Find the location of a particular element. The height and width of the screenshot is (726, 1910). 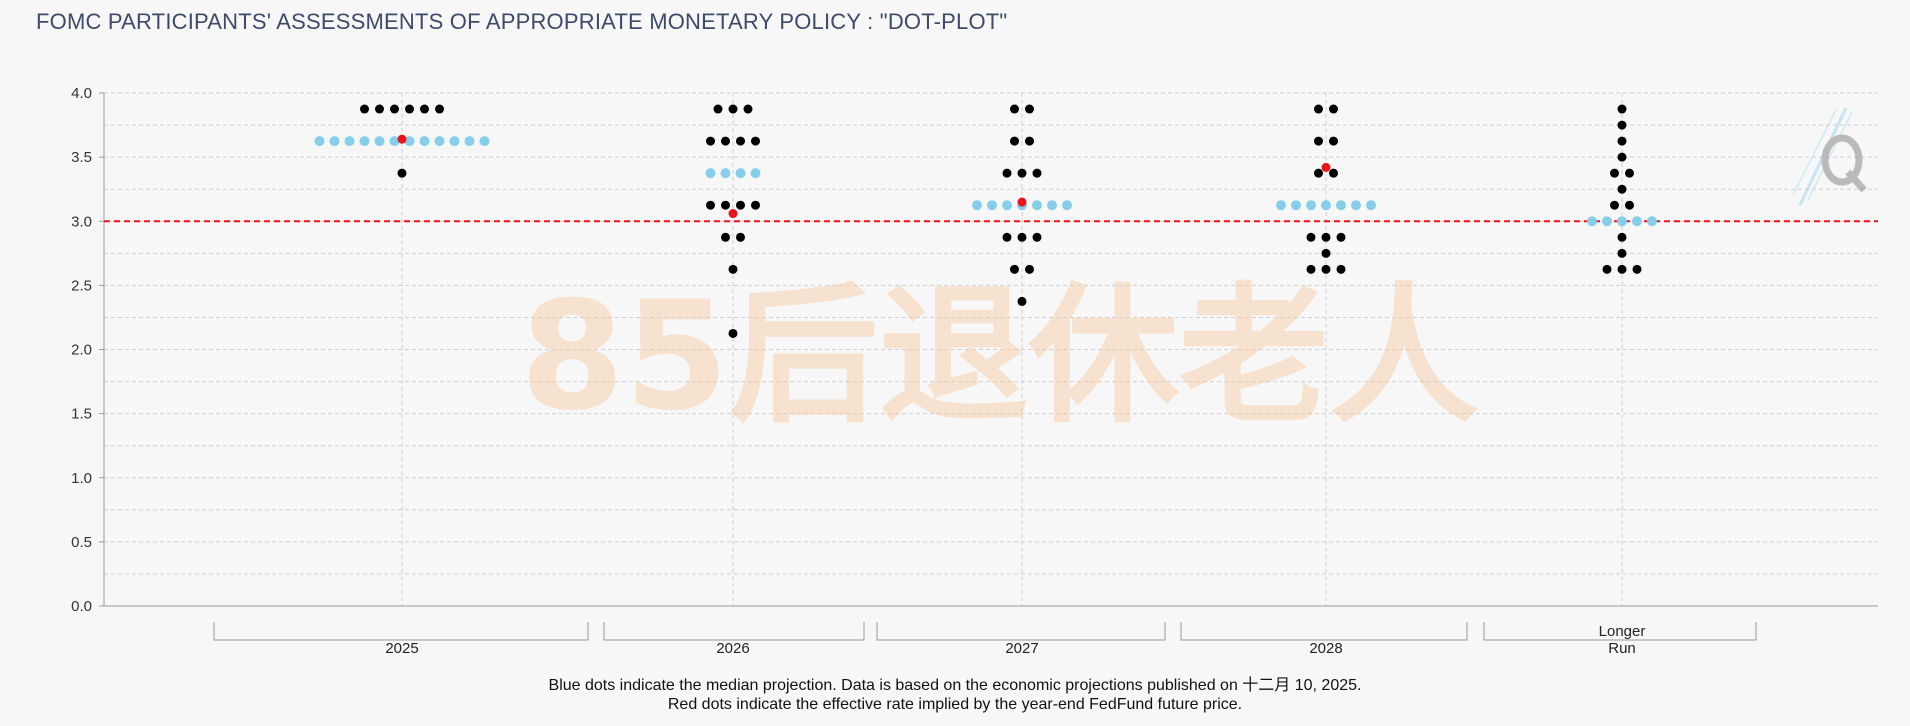

watermark: 85后退休老人 is located at coordinates (999, 357).